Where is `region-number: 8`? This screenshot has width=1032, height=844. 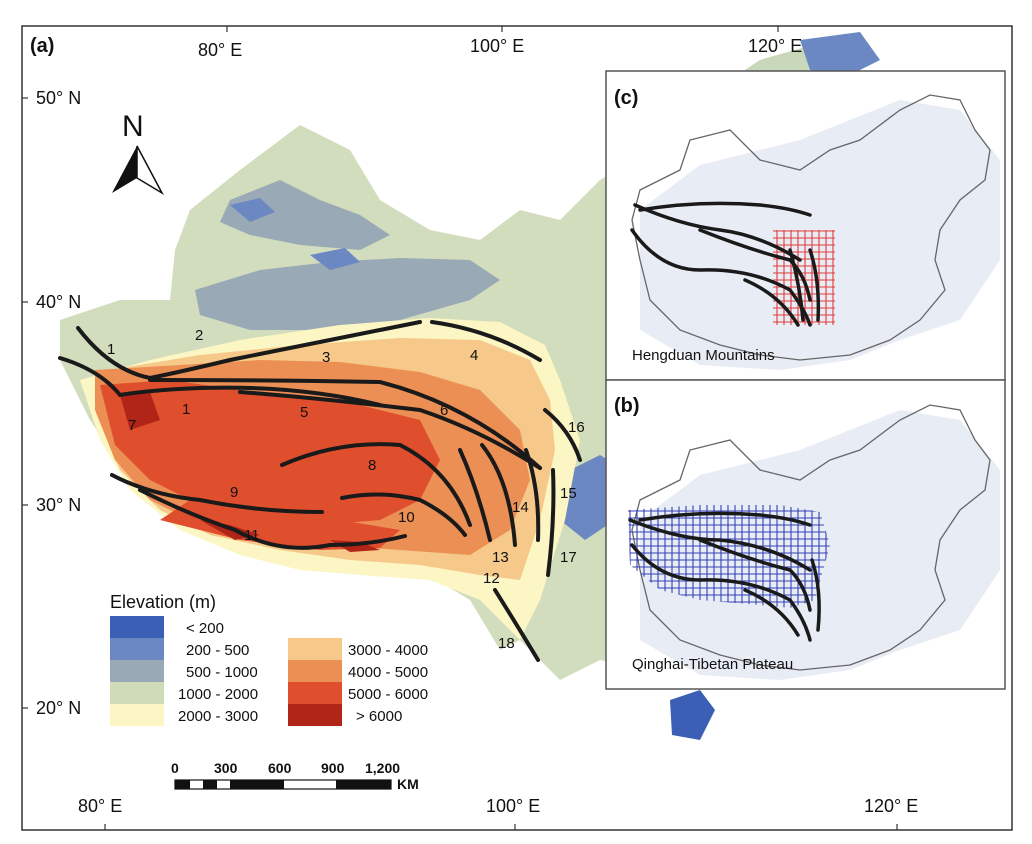
region-number: 8 is located at coordinates (372, 465).